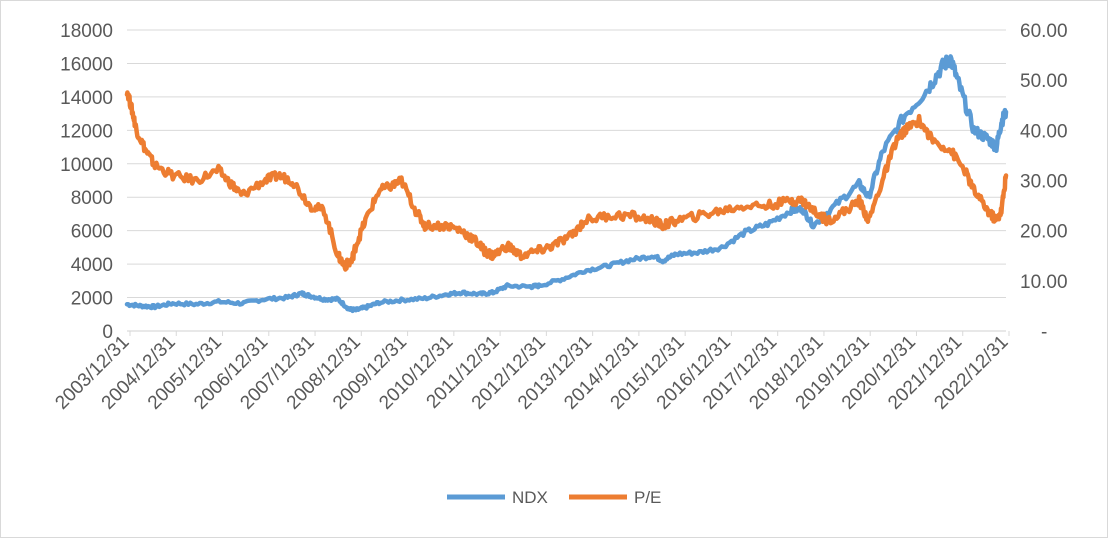 This screenshot has height=540, width=1110. I want to click on left-tick-label: 14000, so click(86, 98).